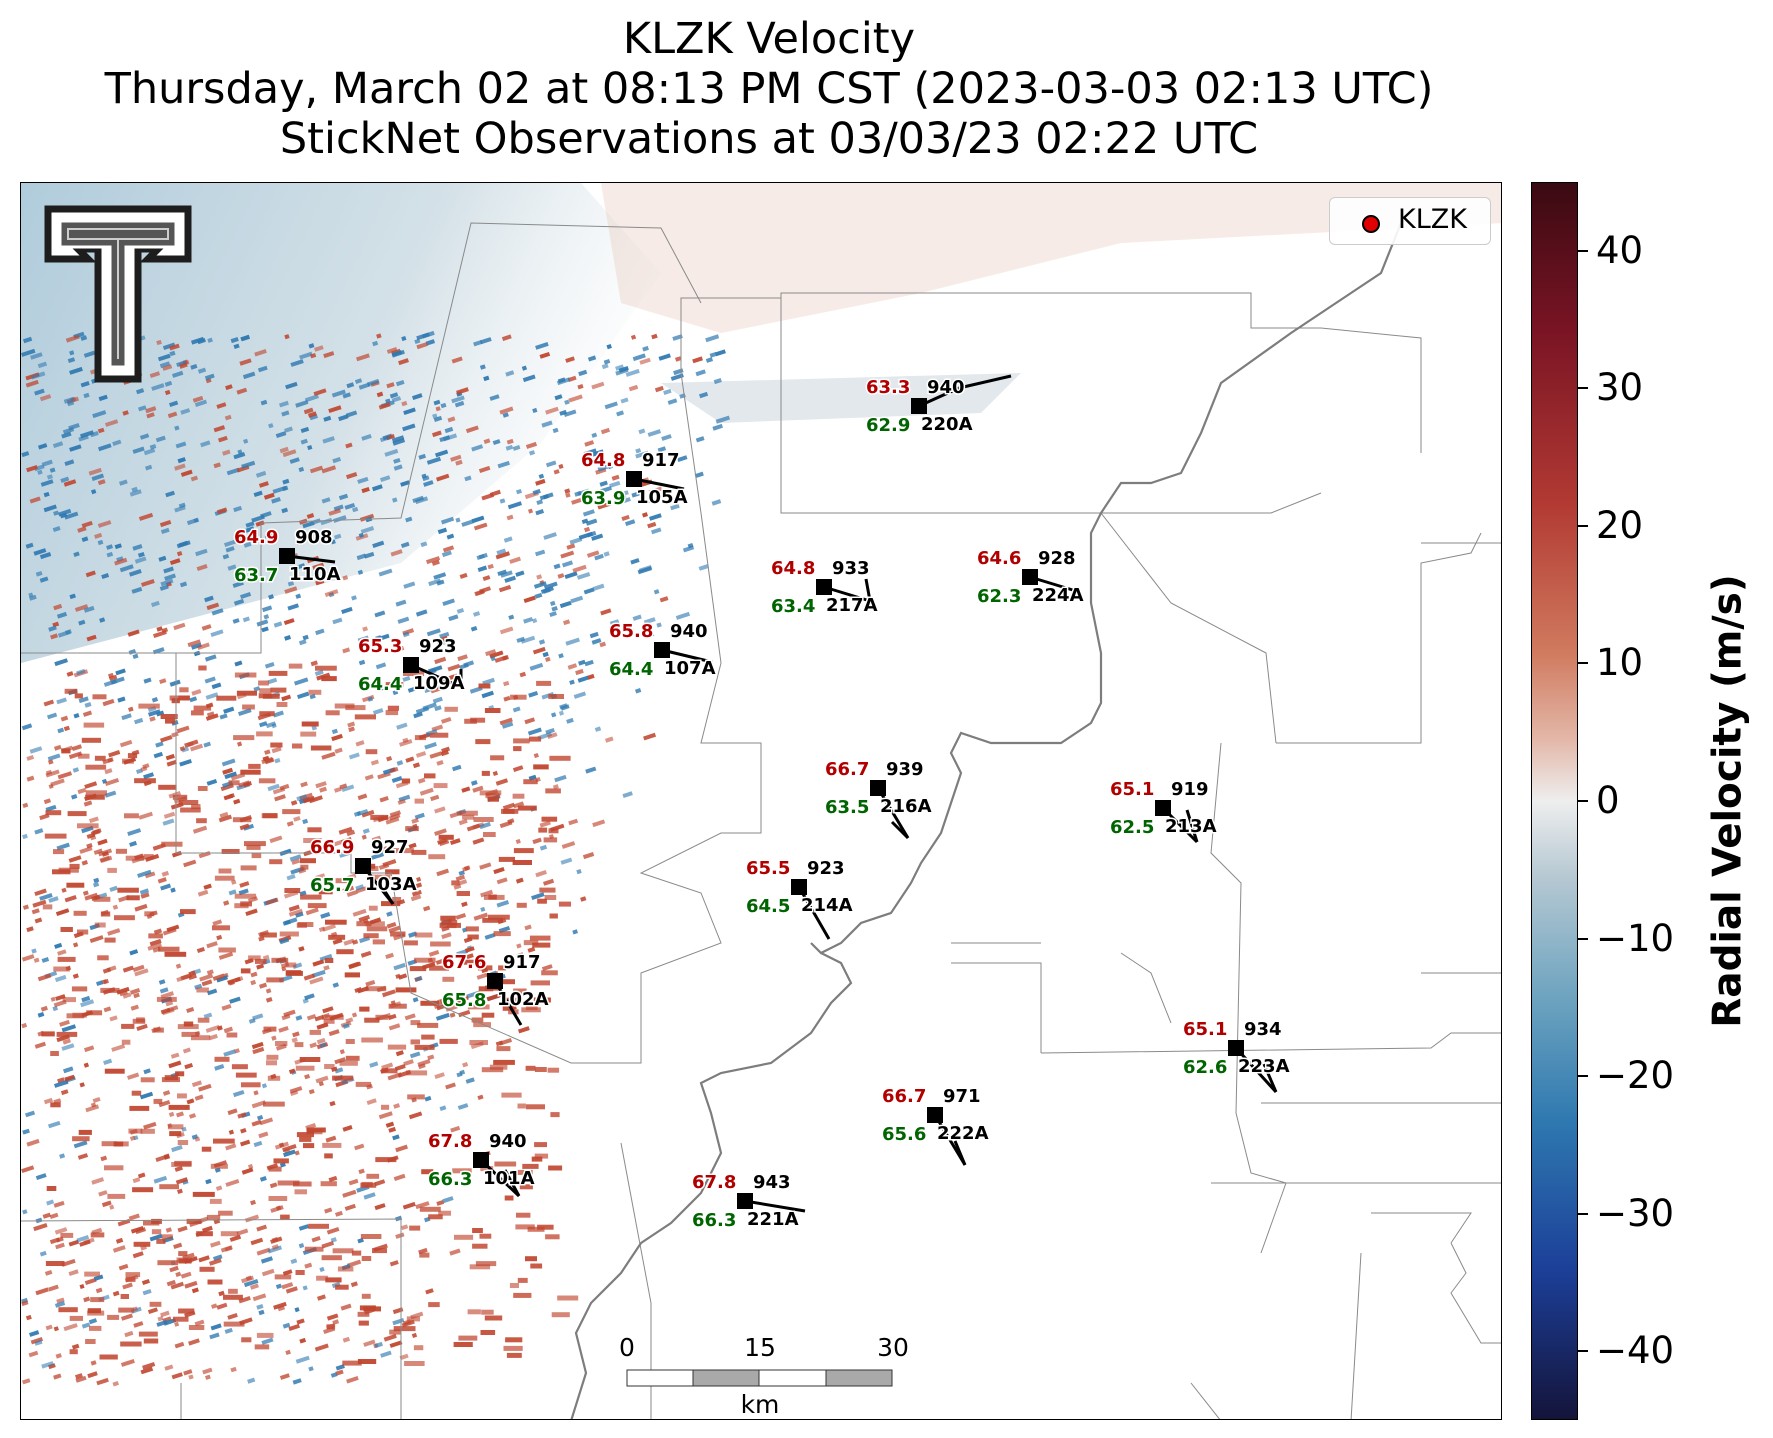  I want to click on station-id: 217A, so click(852, 605).